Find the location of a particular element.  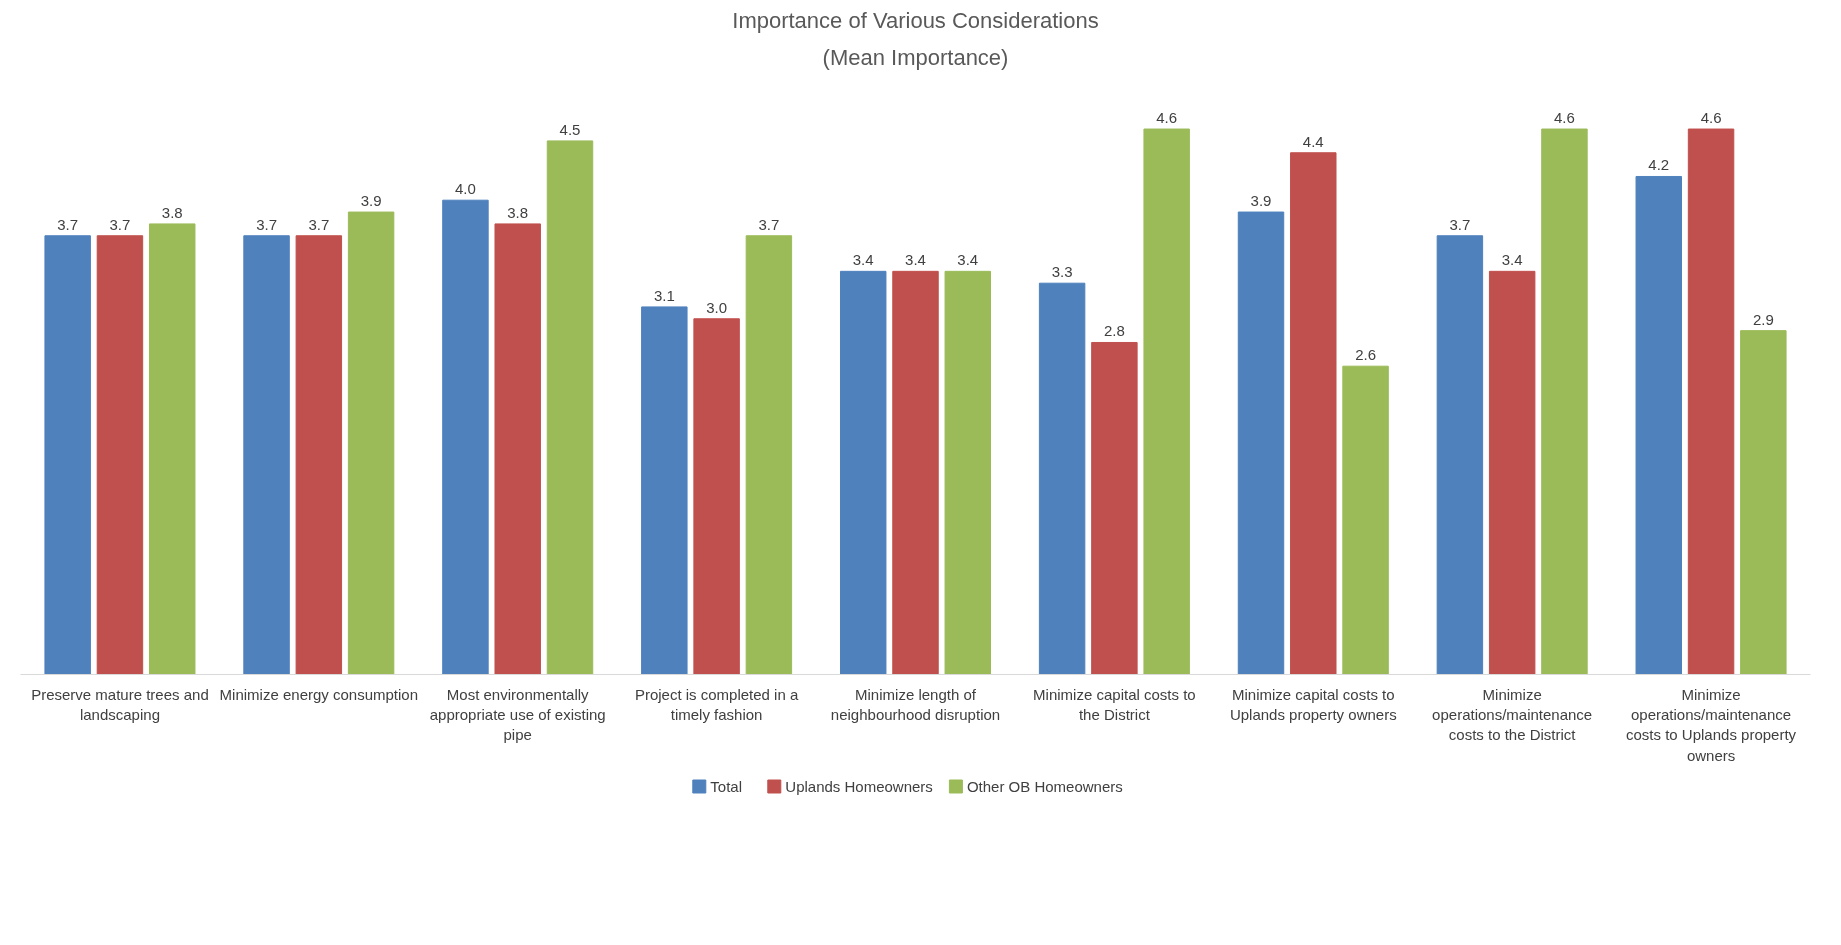

data-label: 2.9 is located at coordinates (1763, 319).